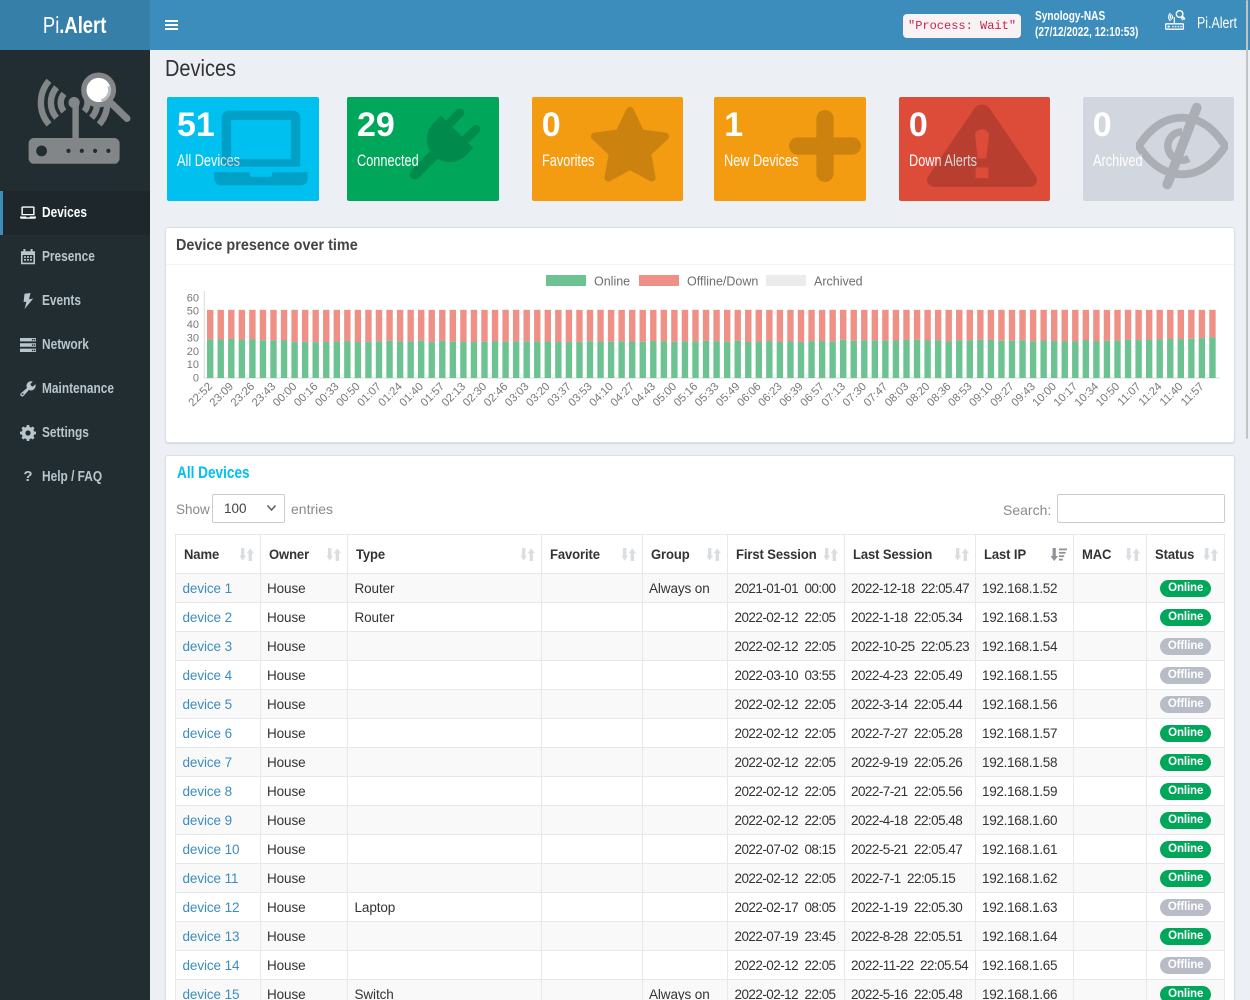 This screenshot has height=1000, width=1250. Describe the element at coordinates (1130, 395) in the screenshot. I see `svg-text: 11:07` at that location.